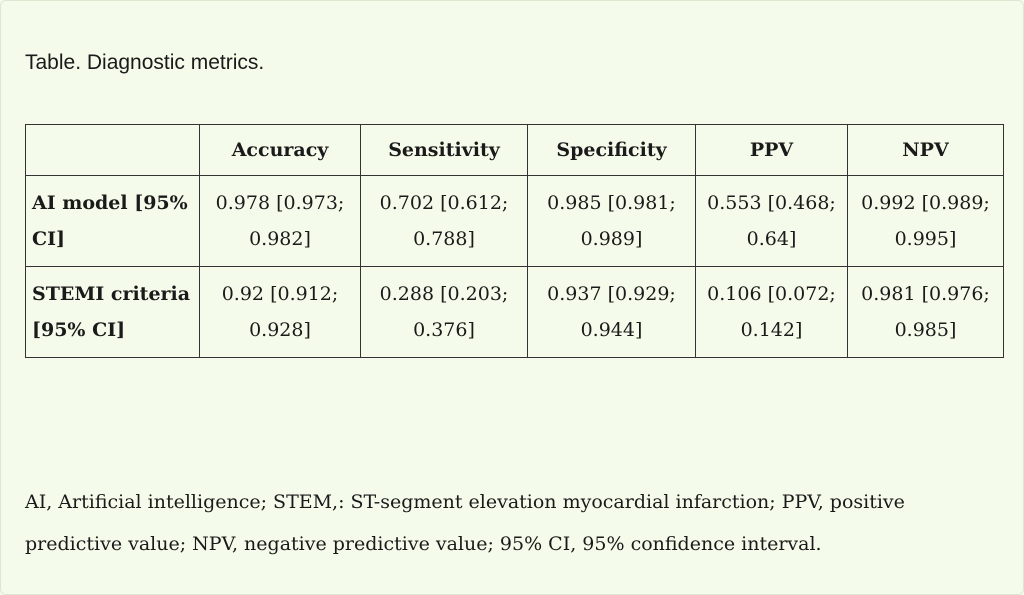 The width and height of the screenshot is (1024, 595). I want to click on table-cell: 0.992 [0.989; 0.995], so click(925, 221).